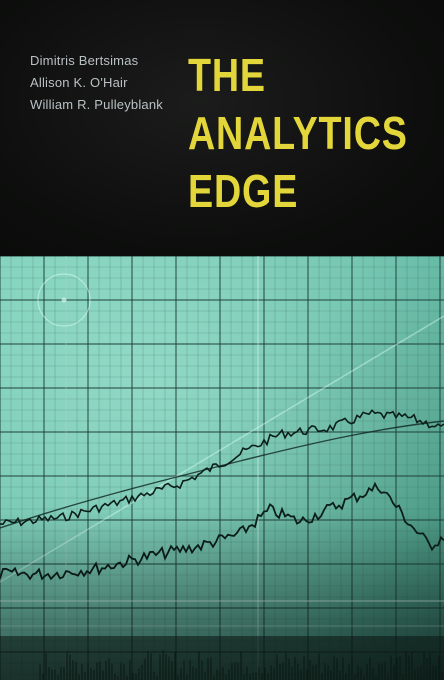  Describe the element at coordinates (96, 104) in the screenshot. I see `author-name: William R. Pulleyblank` at that location.